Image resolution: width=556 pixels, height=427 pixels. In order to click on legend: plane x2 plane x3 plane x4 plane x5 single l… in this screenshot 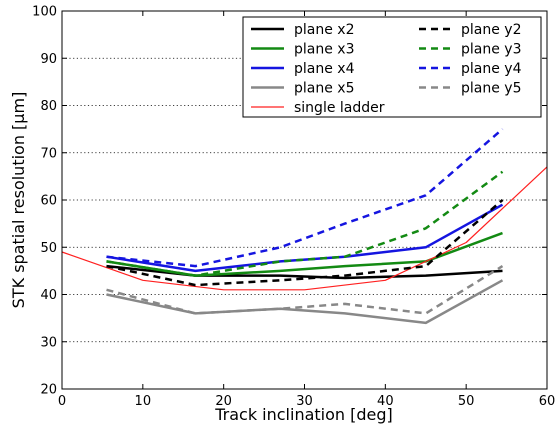, I will do `click(392, 67)`.